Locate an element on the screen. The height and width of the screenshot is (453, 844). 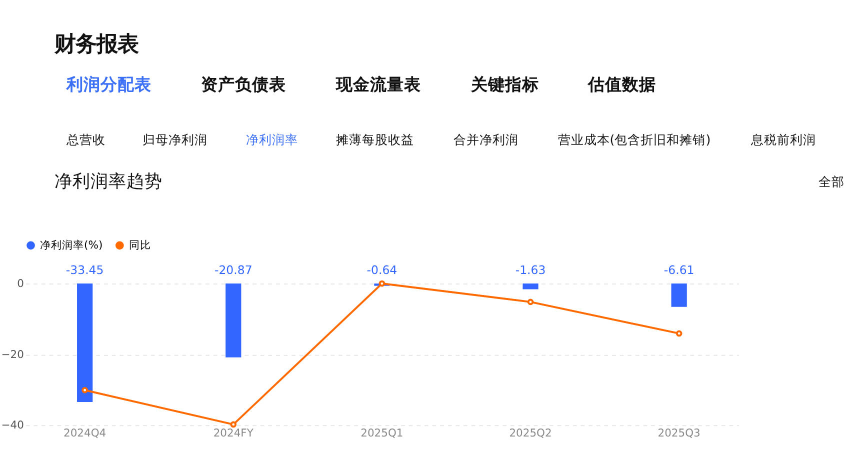
x-tick-label: 2025Q3 is located at coordinates (679, 433).